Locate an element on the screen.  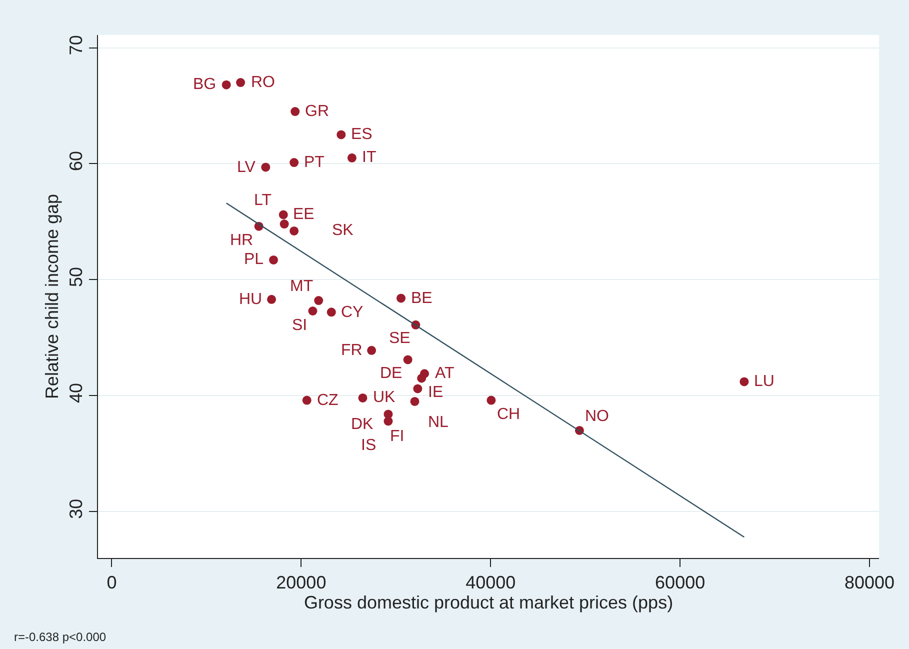
annotation: CH is located at coordinates (508, 414).